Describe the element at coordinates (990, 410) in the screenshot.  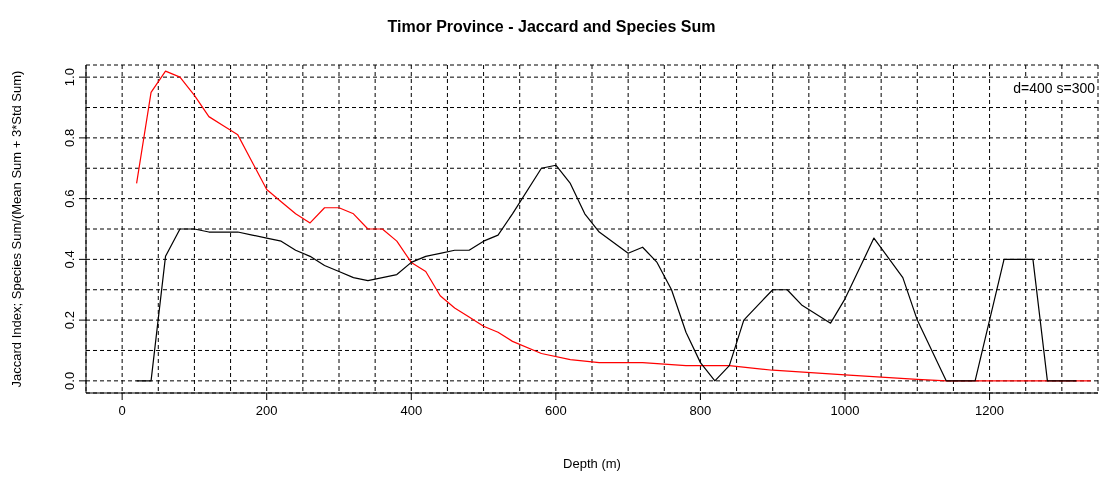
I see `x-tick-label: 1200` at that location.